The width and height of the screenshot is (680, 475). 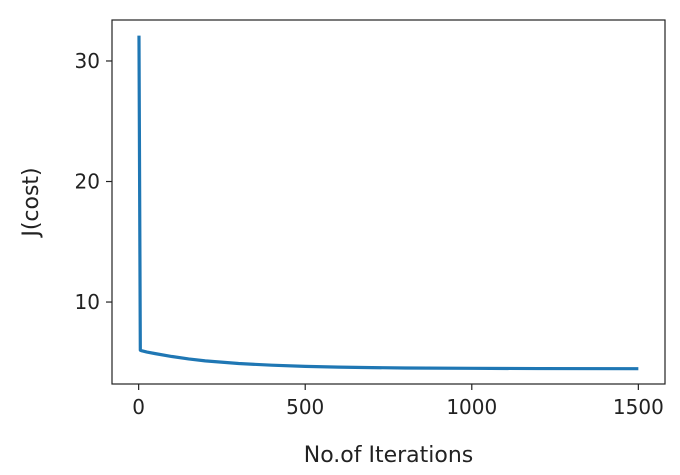 I want to click on x-axis-ticks: 0 500 1000 1500, so click(x=398, y=401).